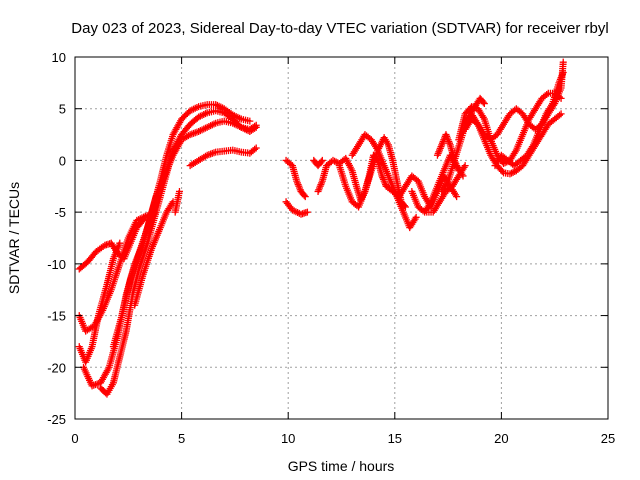 The image size is (640, 480). What do you see at coordinates (62, 160) in the screenshot?
I see `y-tick-label: 0` at bounding box center [62, 160].